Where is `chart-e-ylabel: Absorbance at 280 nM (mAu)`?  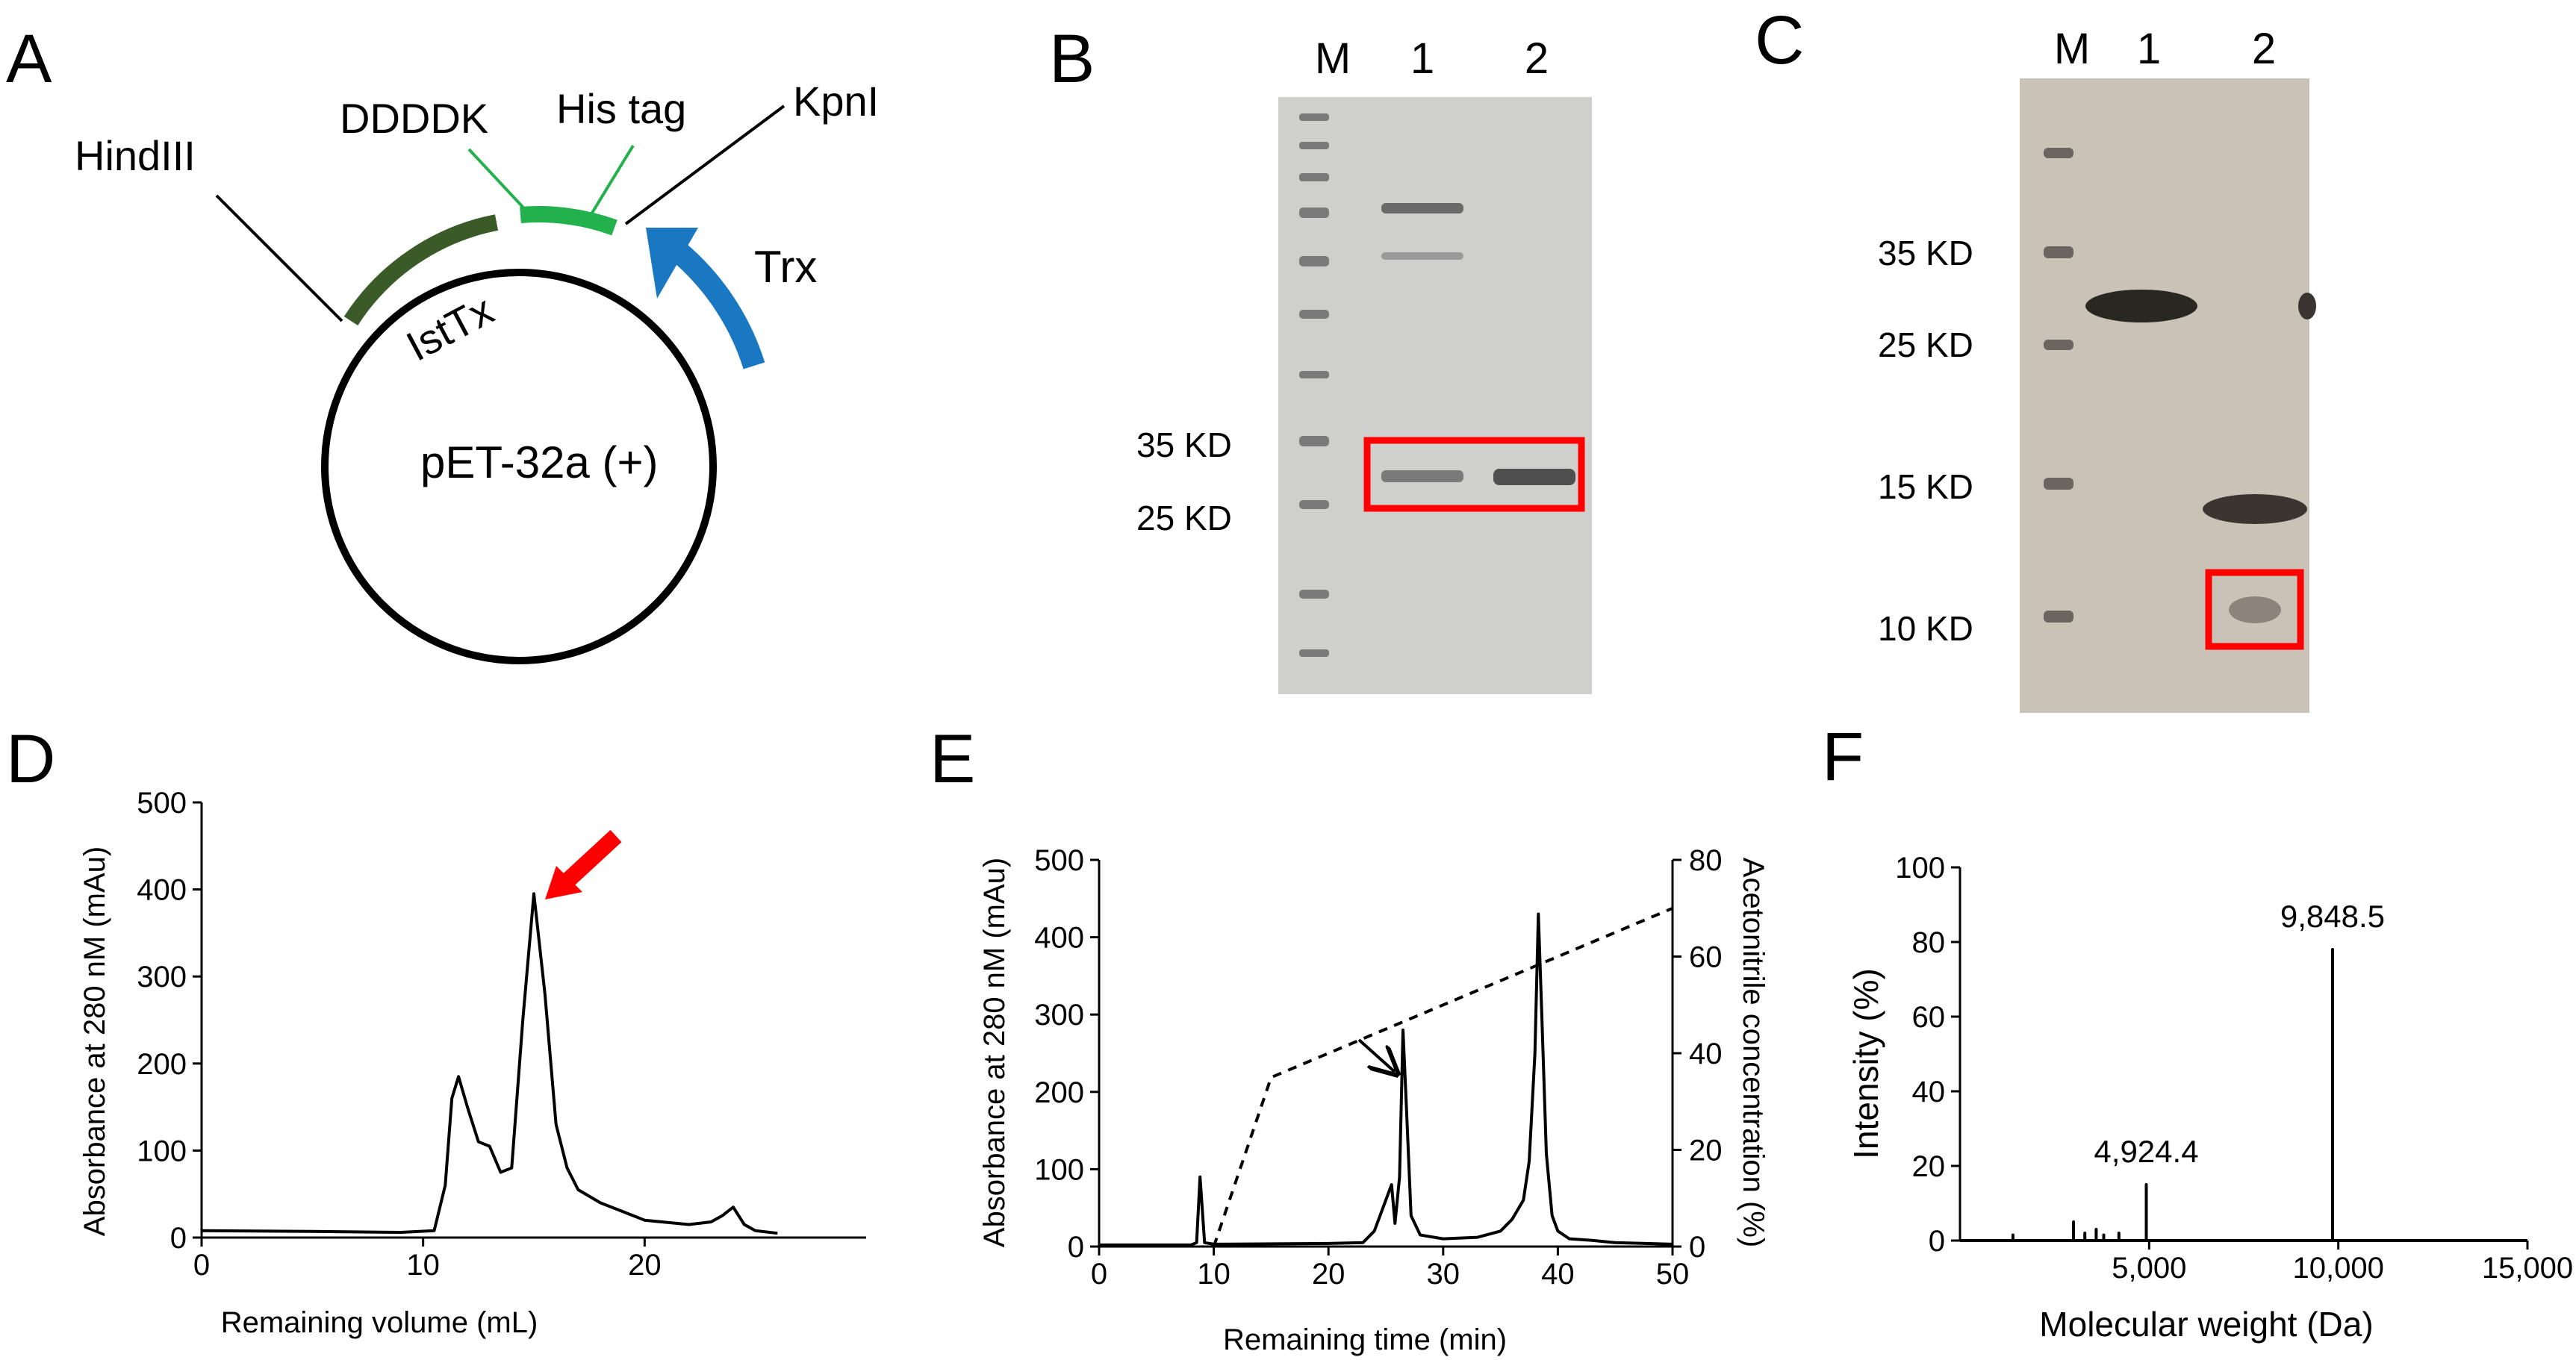 chart-e-ylabel: Absorbance at 280 nM (mAu) is located at coordinates (994, 1052).